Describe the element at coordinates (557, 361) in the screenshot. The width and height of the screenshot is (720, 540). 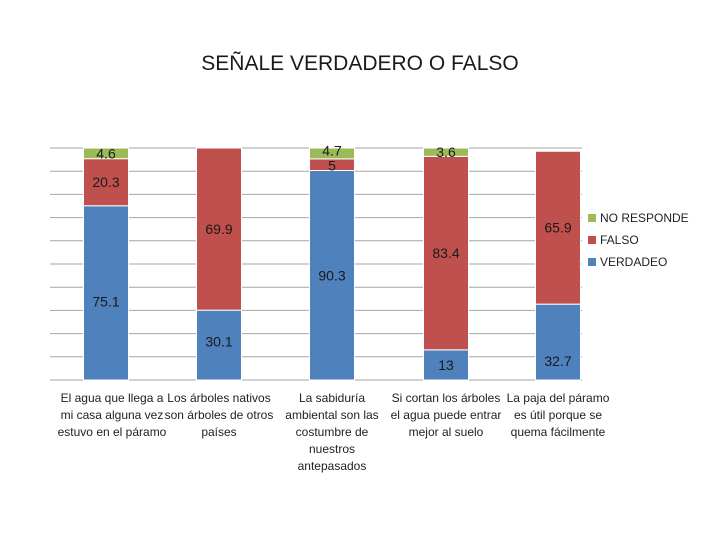
I see `data-label-verdadero-4: 32.7` at that location.